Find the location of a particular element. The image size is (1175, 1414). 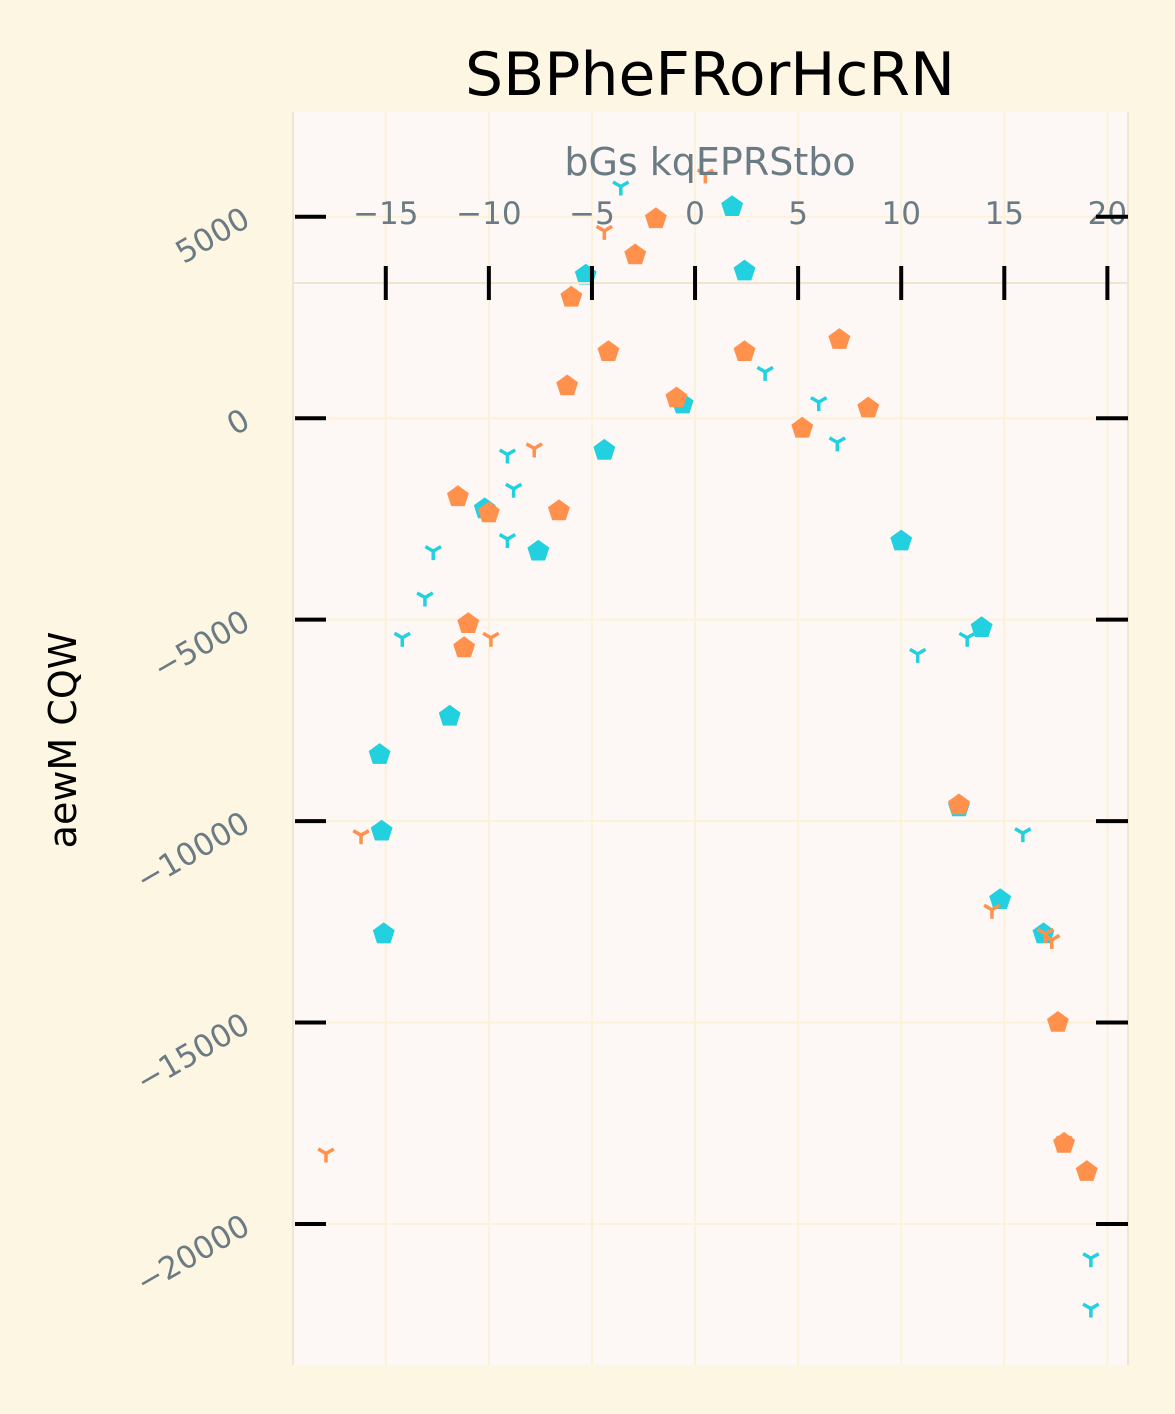

x-tick-label: −10 is located at coordinates (488, 214).